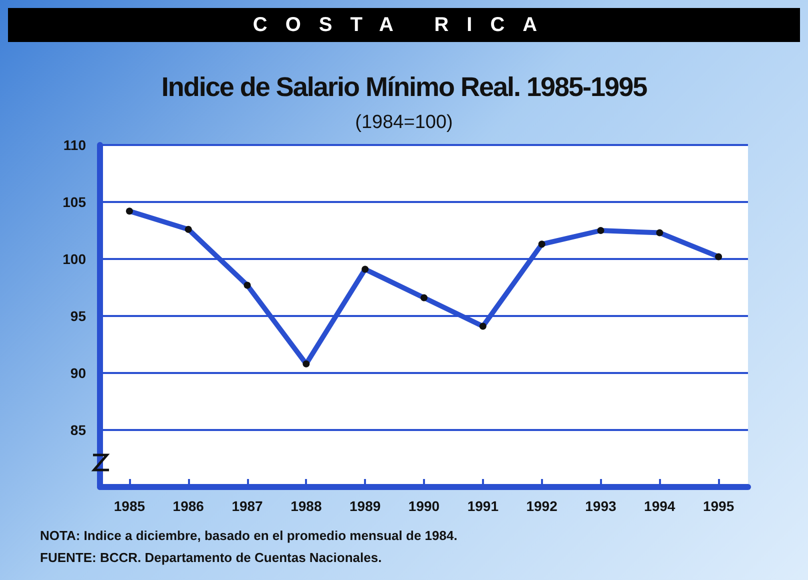 This screenshot has width=808, height=580. Describe the element at coordinates (601, 506) in the screenshot. I see `x-tick-label: 1993` at that location.